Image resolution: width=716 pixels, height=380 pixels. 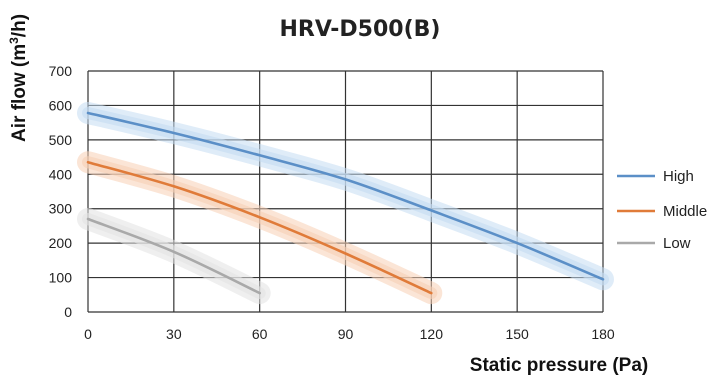 I want to click on y-axis-label-tail: /h), so click(x=19, y=25).